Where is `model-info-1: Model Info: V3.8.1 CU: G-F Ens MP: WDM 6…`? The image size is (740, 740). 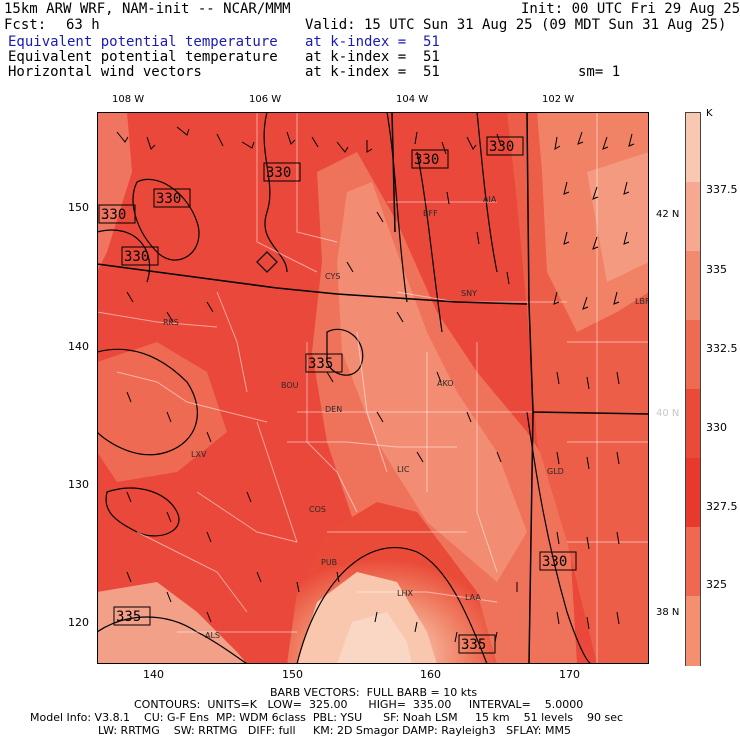 model-info-1: Model Info: V3.8.1 CU: G-F Ens MP: WDM 6… is located at coordinates (327, 717).